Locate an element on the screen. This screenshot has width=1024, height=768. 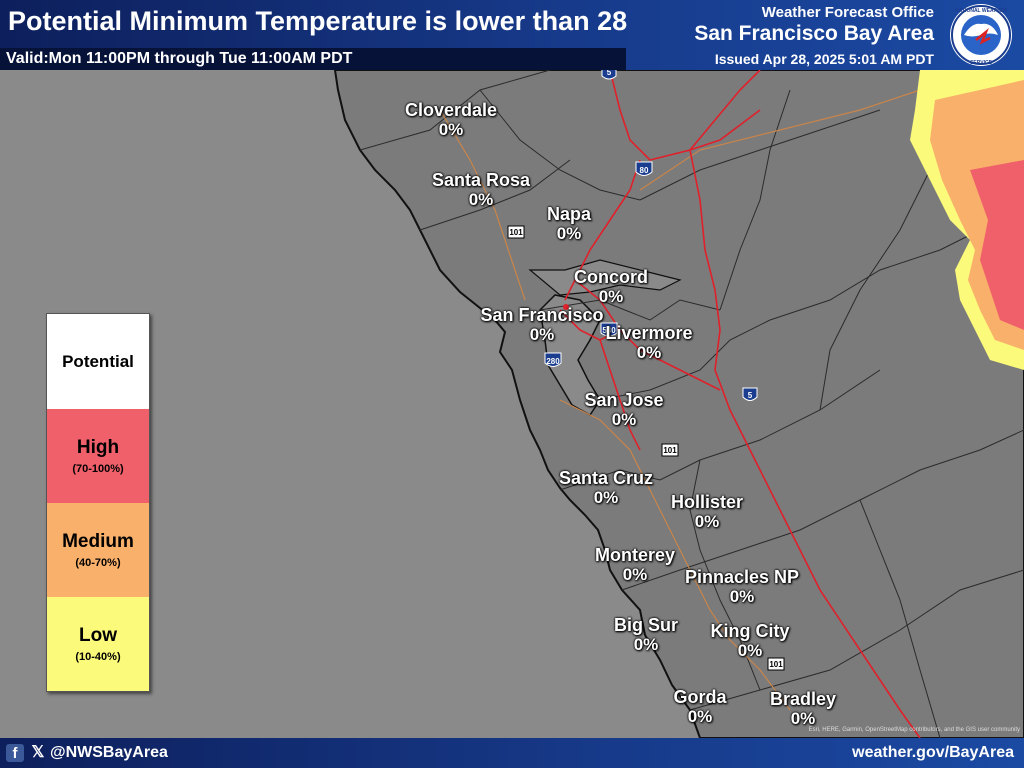
shield-i5-north: 5 is located at coordinates (609, 75).